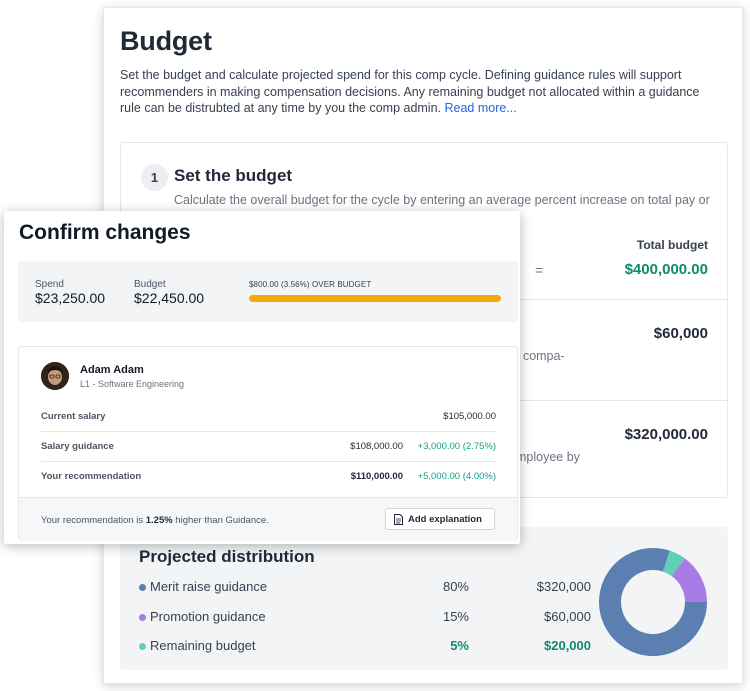 The height and width of the screenshot is (691, 750). What do you see at coordinates (142, 587) in the screenshot?
I see `legend-dot-merit` at bounding box center [142, 587].